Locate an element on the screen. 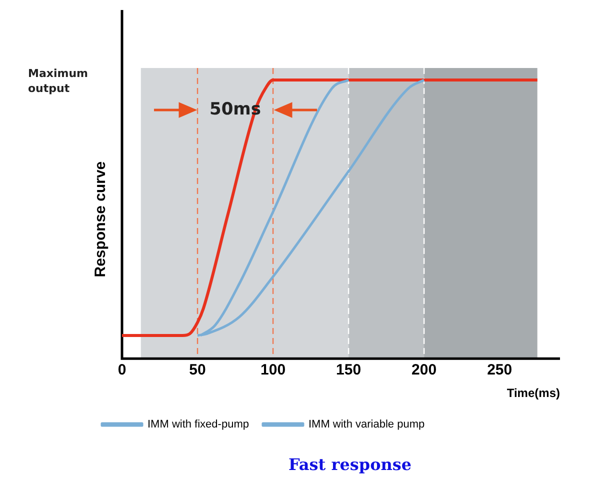 Image resolution: width=600 pixels, height=493 pixels. legend-label: IMM with variable pump is located at coordinates (366, 424).